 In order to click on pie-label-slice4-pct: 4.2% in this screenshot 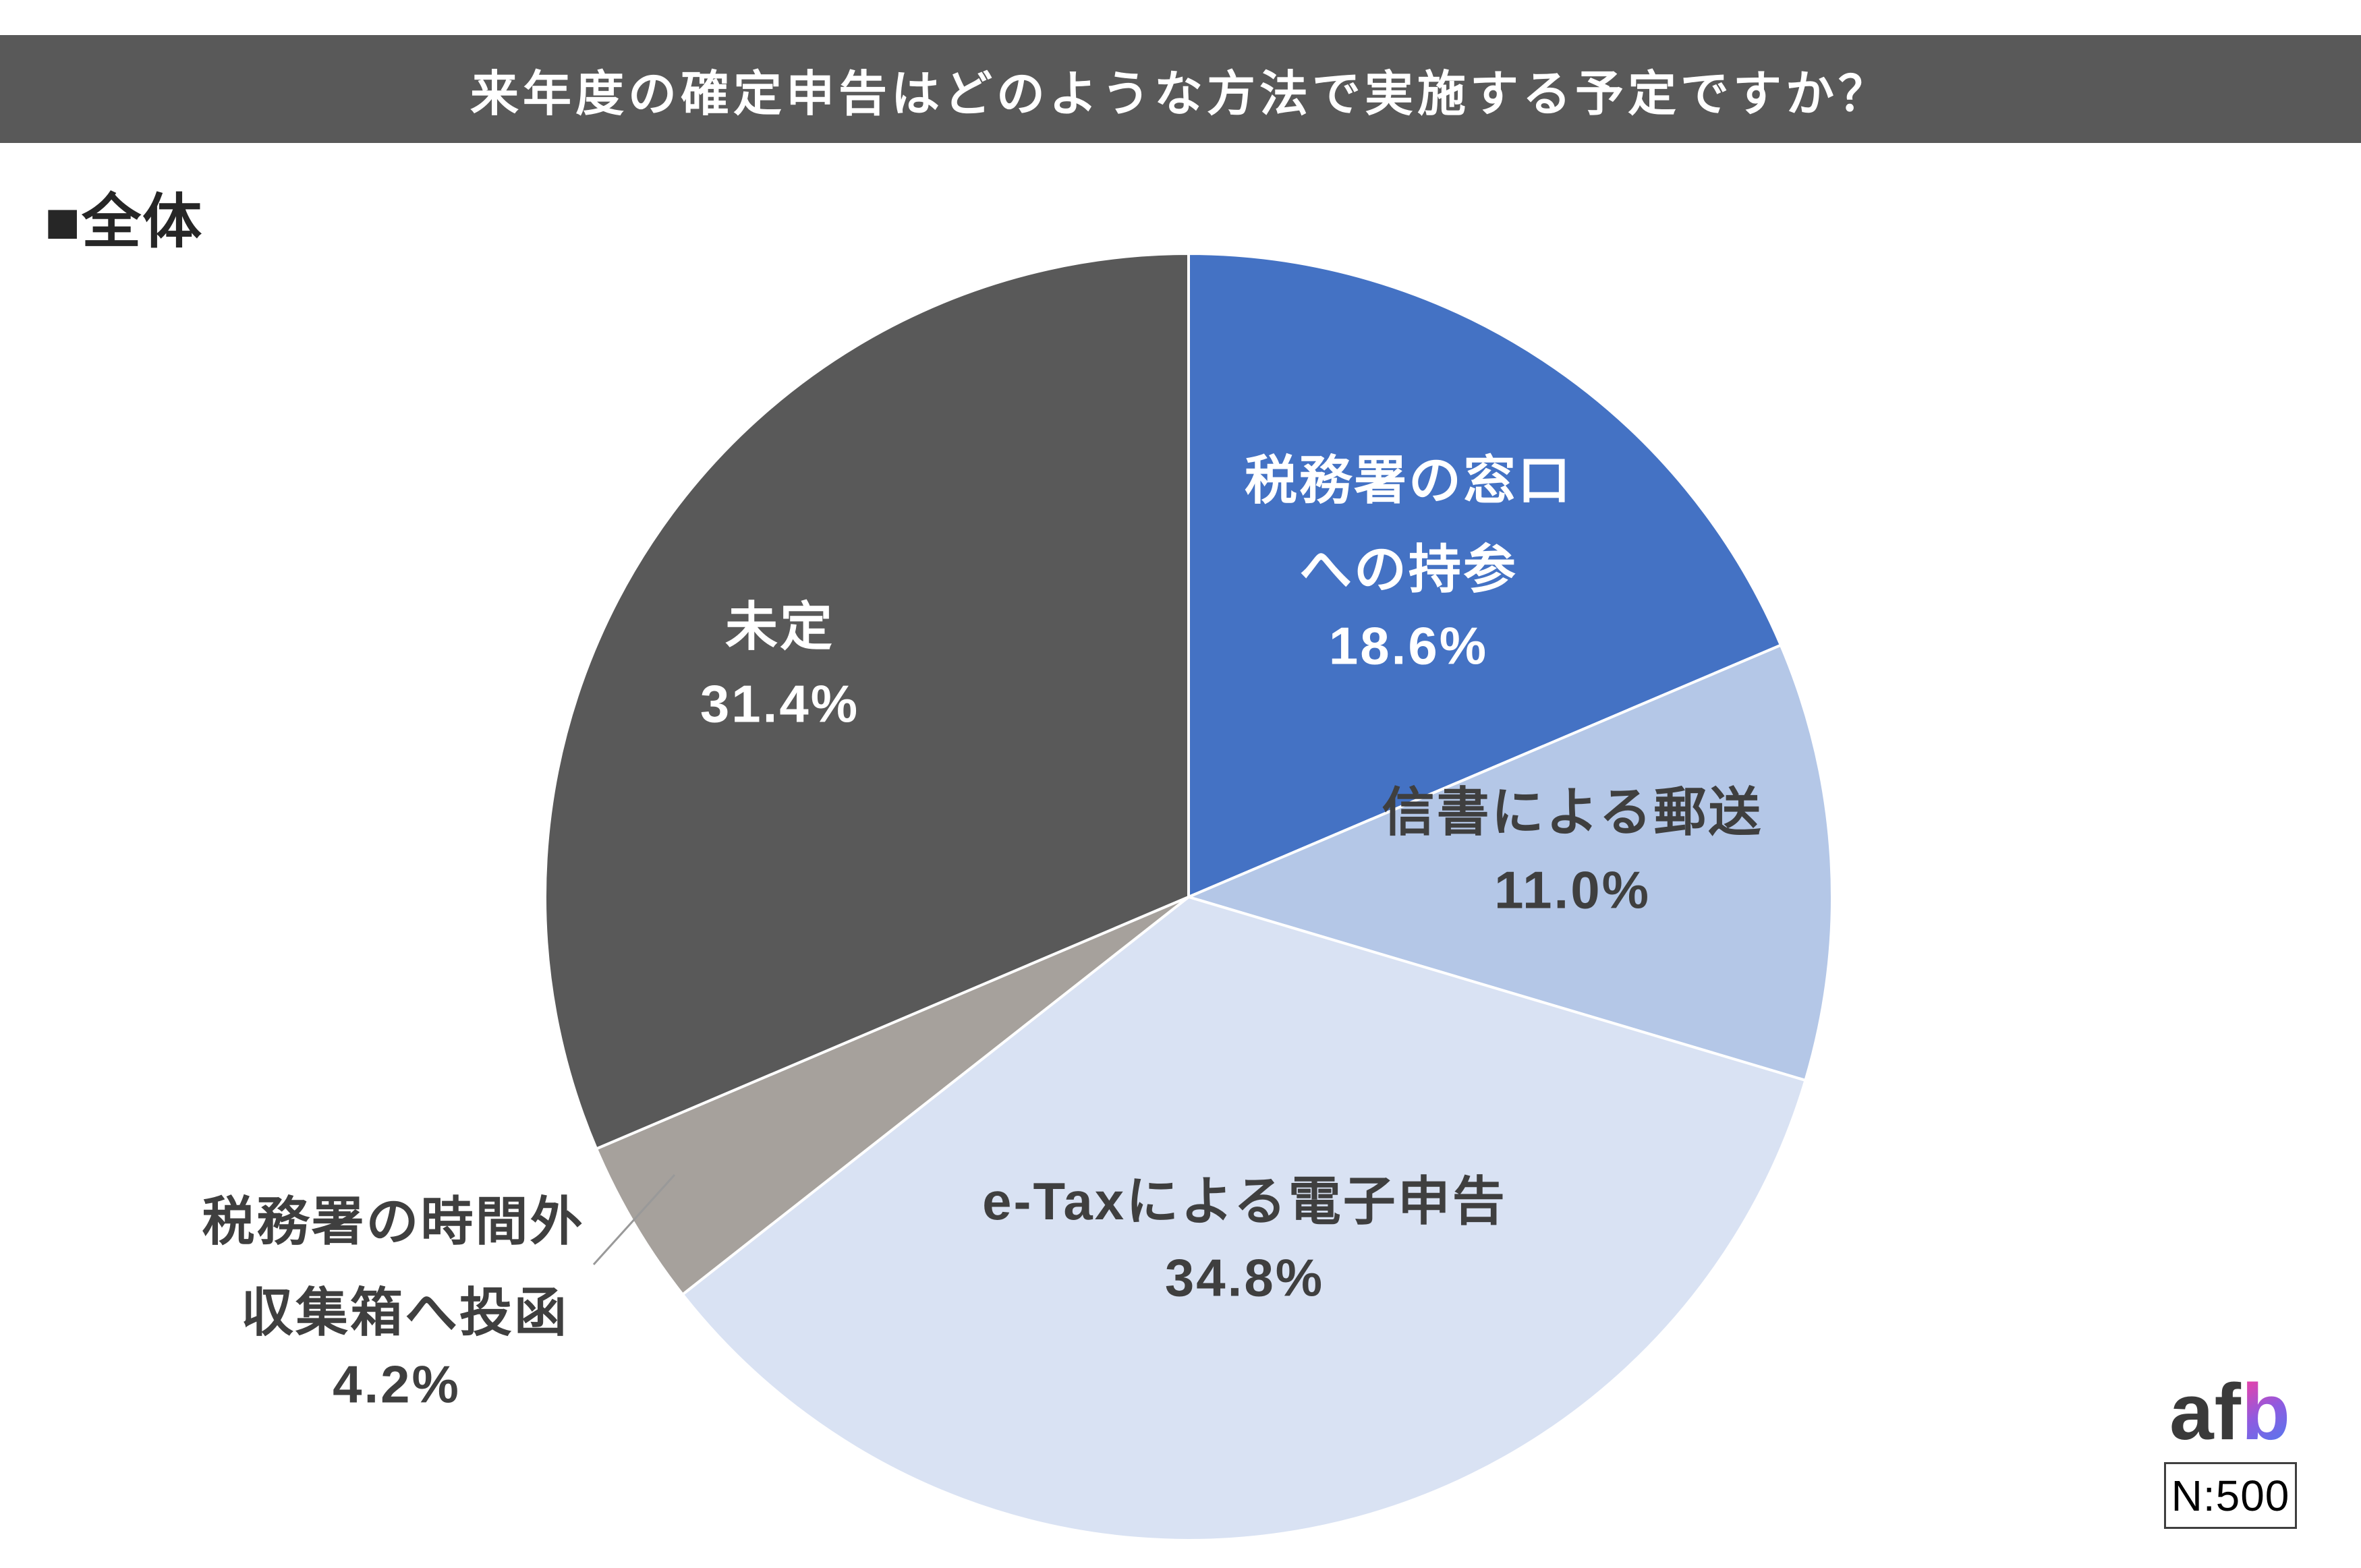, I will do `click(397, 1384)`.